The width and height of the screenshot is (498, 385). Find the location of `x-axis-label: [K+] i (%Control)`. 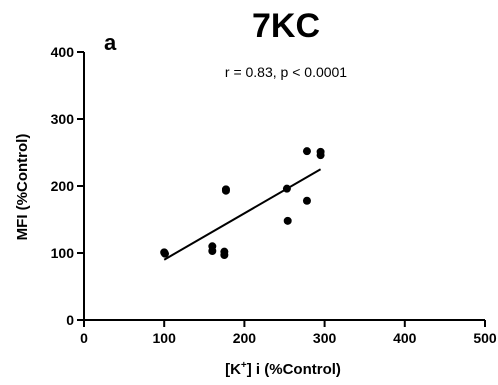

x-axis-label: [K+] i (%Control) is located at coordinates (283, 369).